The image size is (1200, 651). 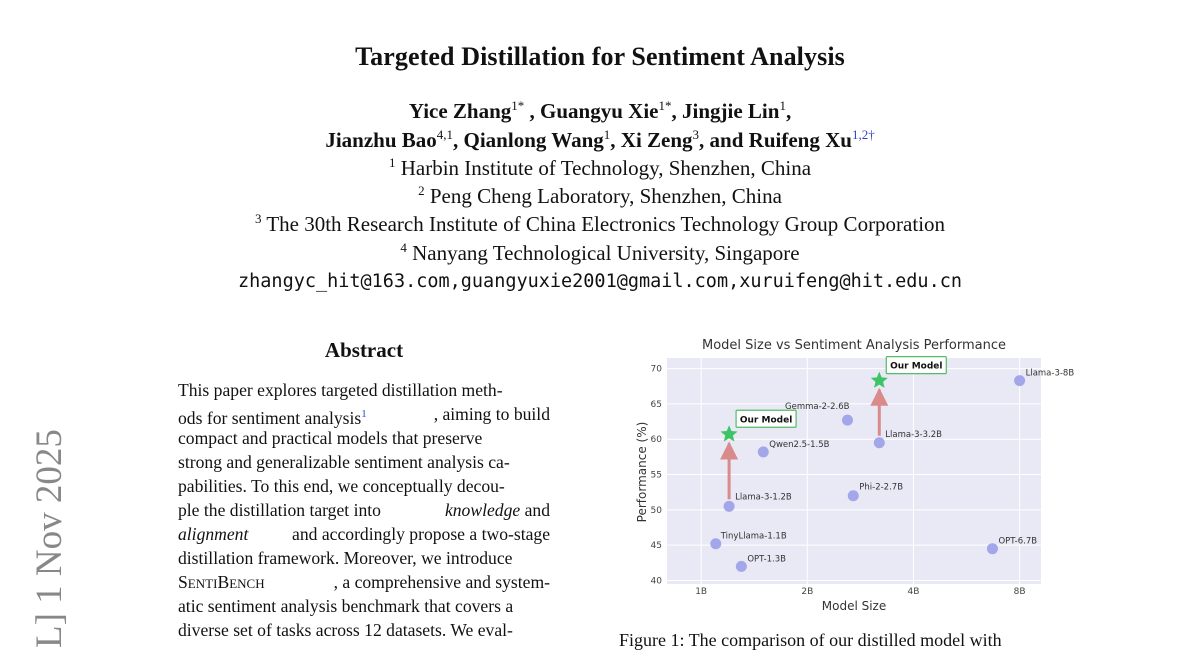 What do you see at coordinates (445, 134) in the screenshot?
I see `author-sup: 4,1` at bounding box center [445, 134].